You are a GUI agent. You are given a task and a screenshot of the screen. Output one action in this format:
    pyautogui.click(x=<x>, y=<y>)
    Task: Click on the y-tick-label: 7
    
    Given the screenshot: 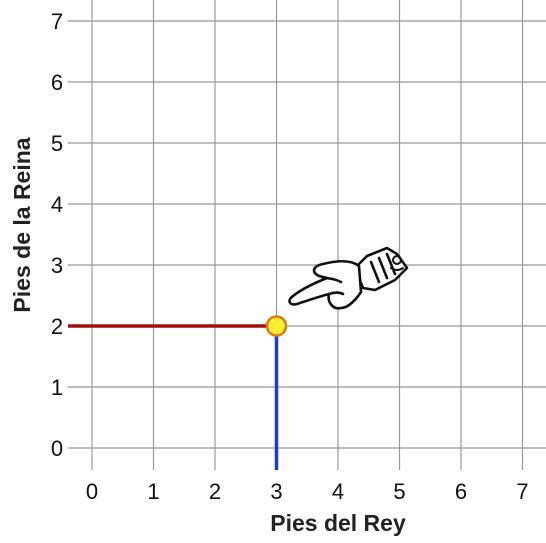 What is the action you would take?
    pyautogui.click(x=57, y=21)
    